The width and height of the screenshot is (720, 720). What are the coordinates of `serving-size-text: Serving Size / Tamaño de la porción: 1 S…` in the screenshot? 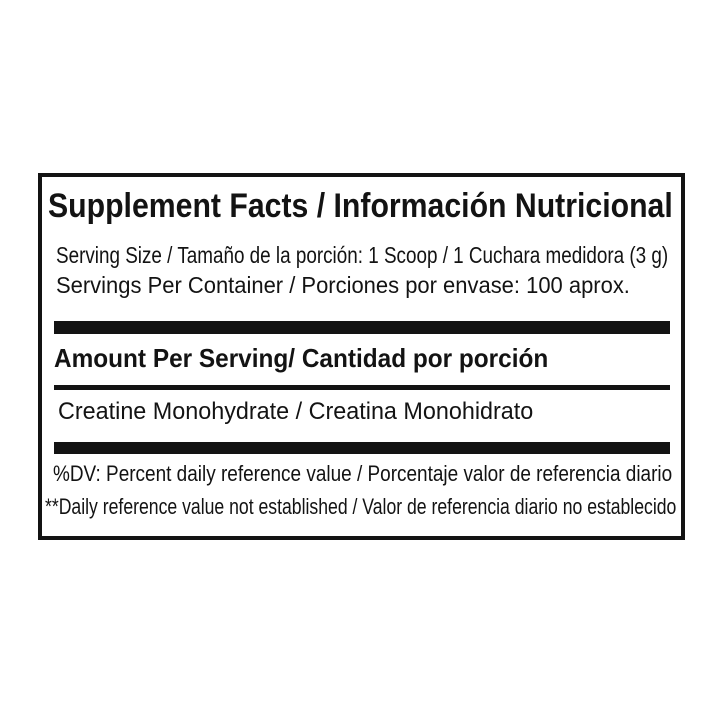 It's located at (362, 255).